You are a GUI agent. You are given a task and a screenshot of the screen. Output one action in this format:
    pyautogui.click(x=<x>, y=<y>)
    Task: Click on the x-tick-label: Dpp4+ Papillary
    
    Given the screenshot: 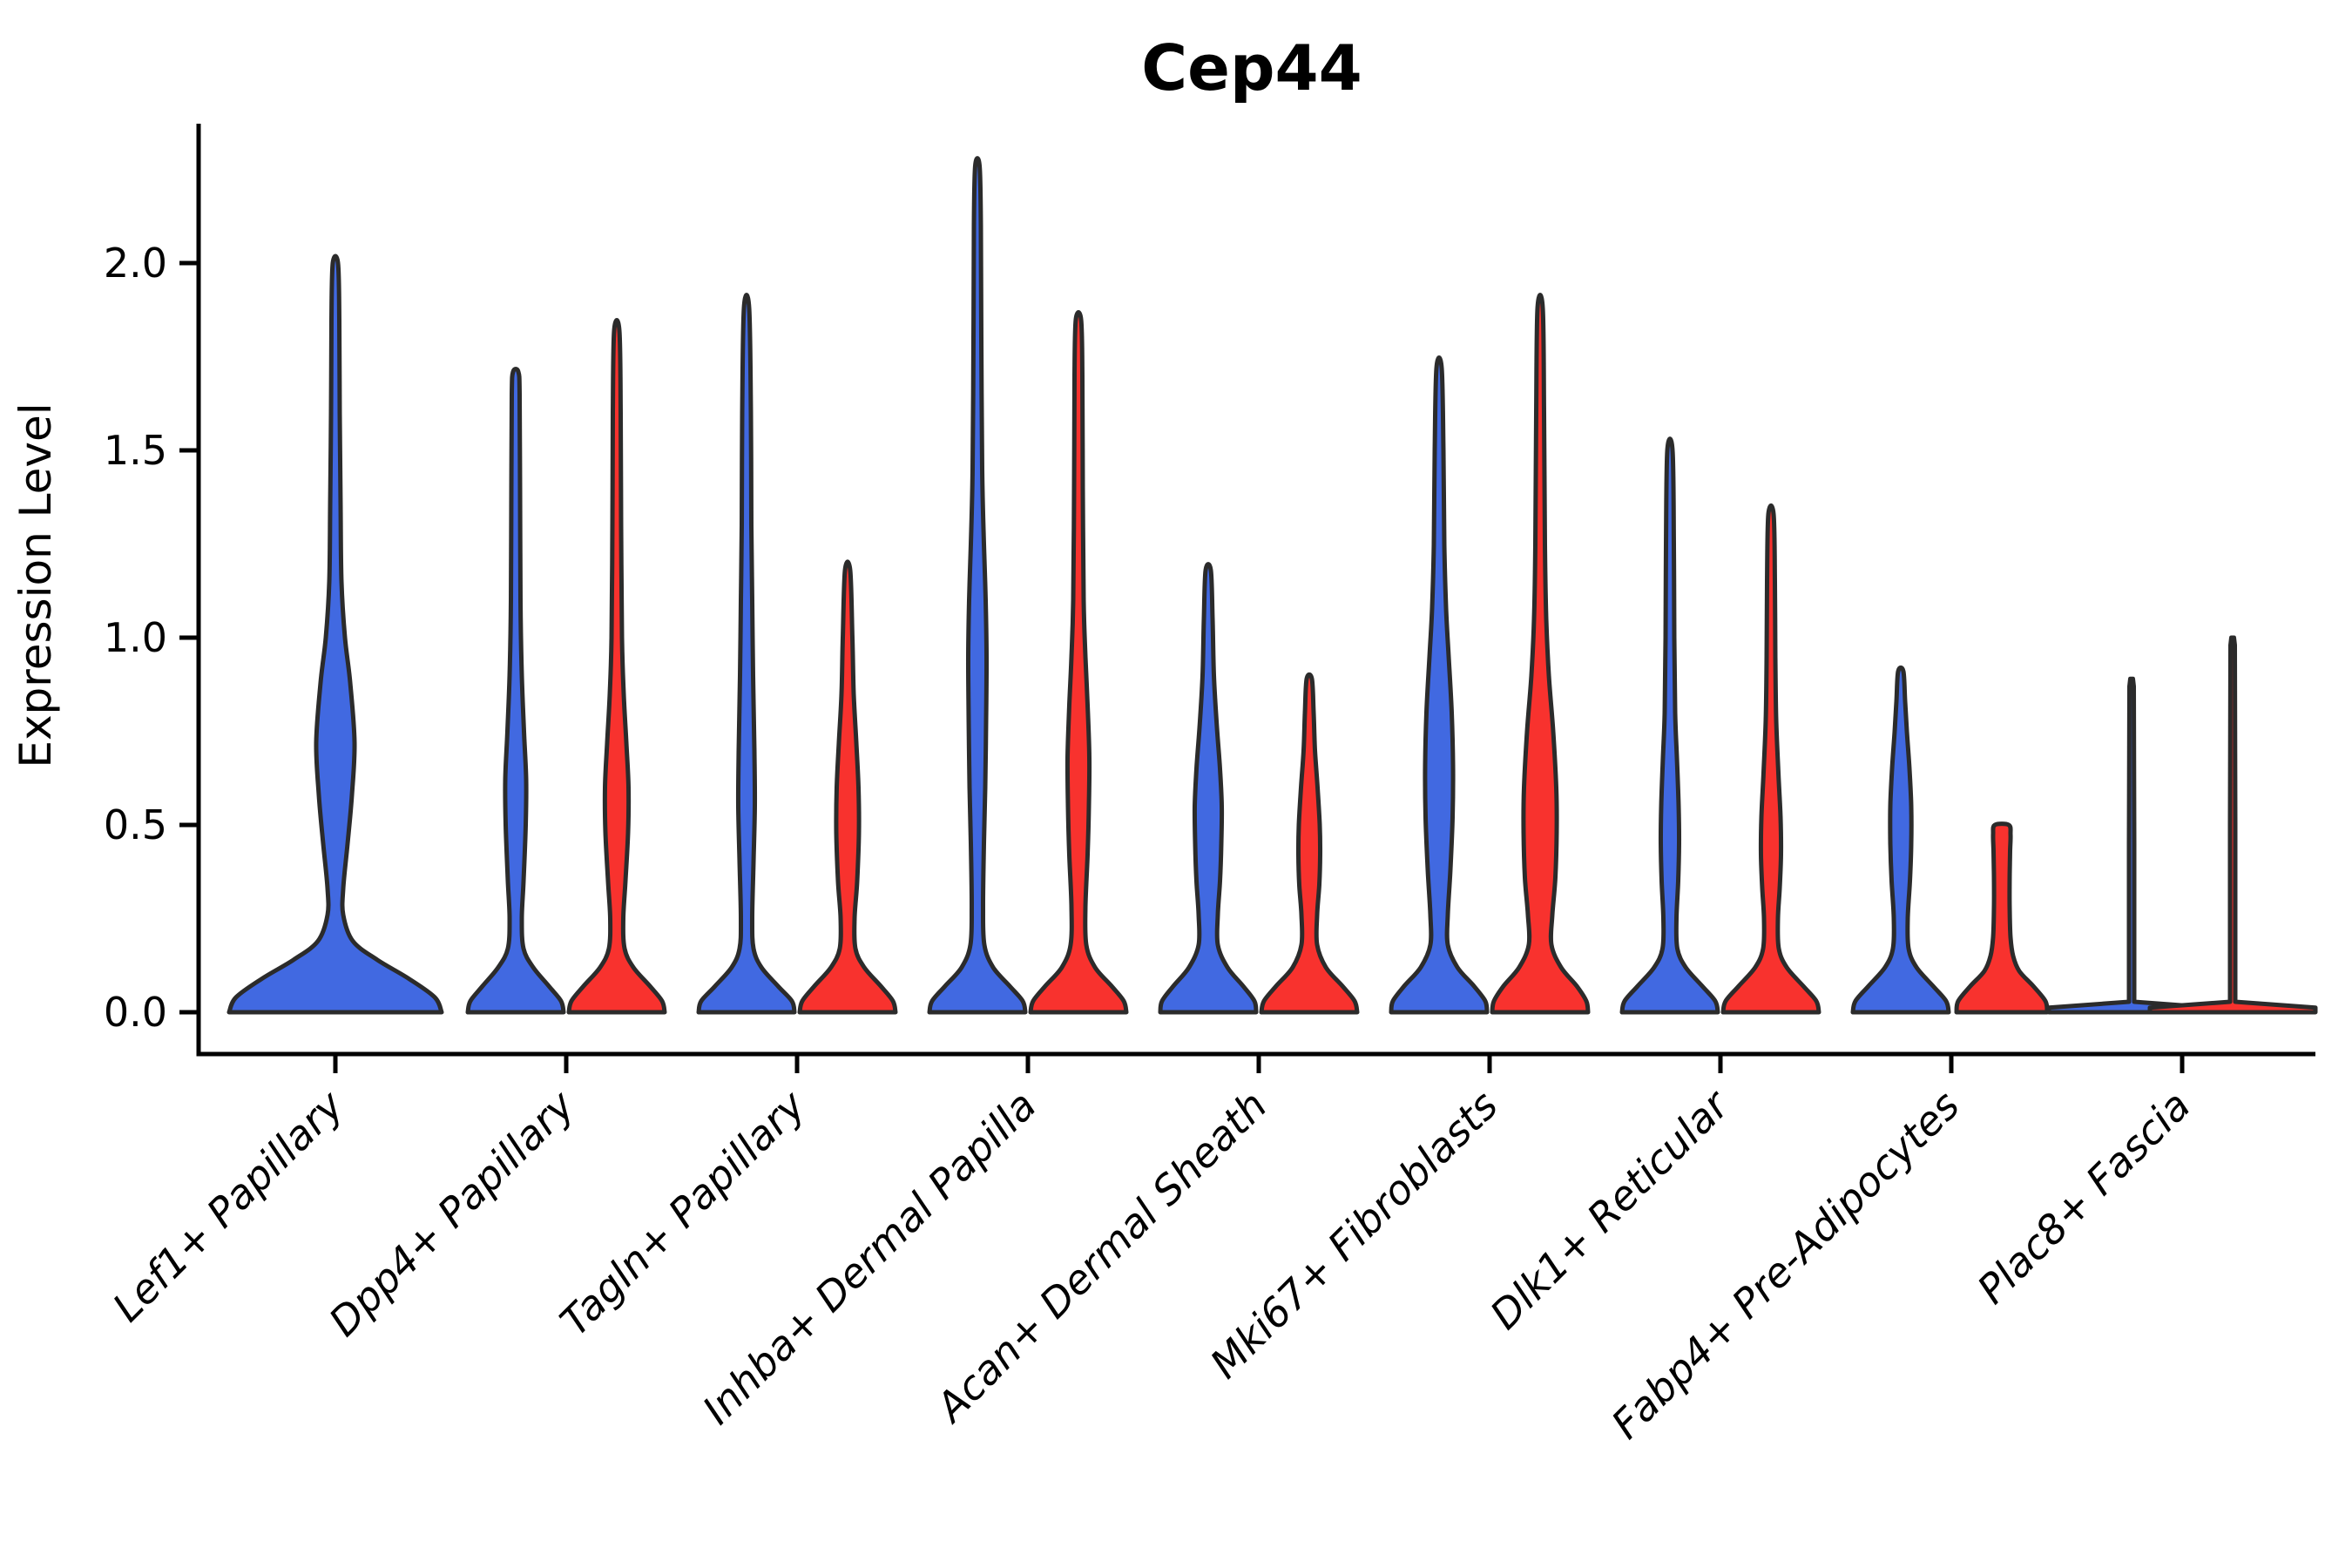 What is the action you would take?
    pyautogui.click(x=452, y=1213)
    